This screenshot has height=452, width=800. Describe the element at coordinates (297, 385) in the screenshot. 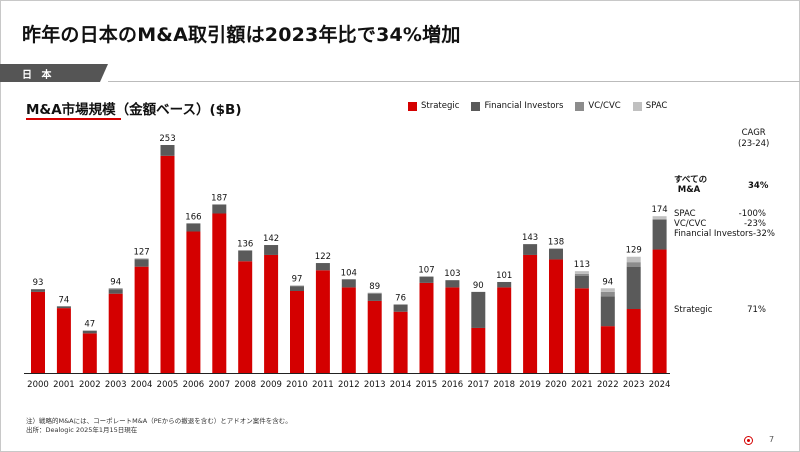

I see `x-tick-label-2010: 2010` at that location.